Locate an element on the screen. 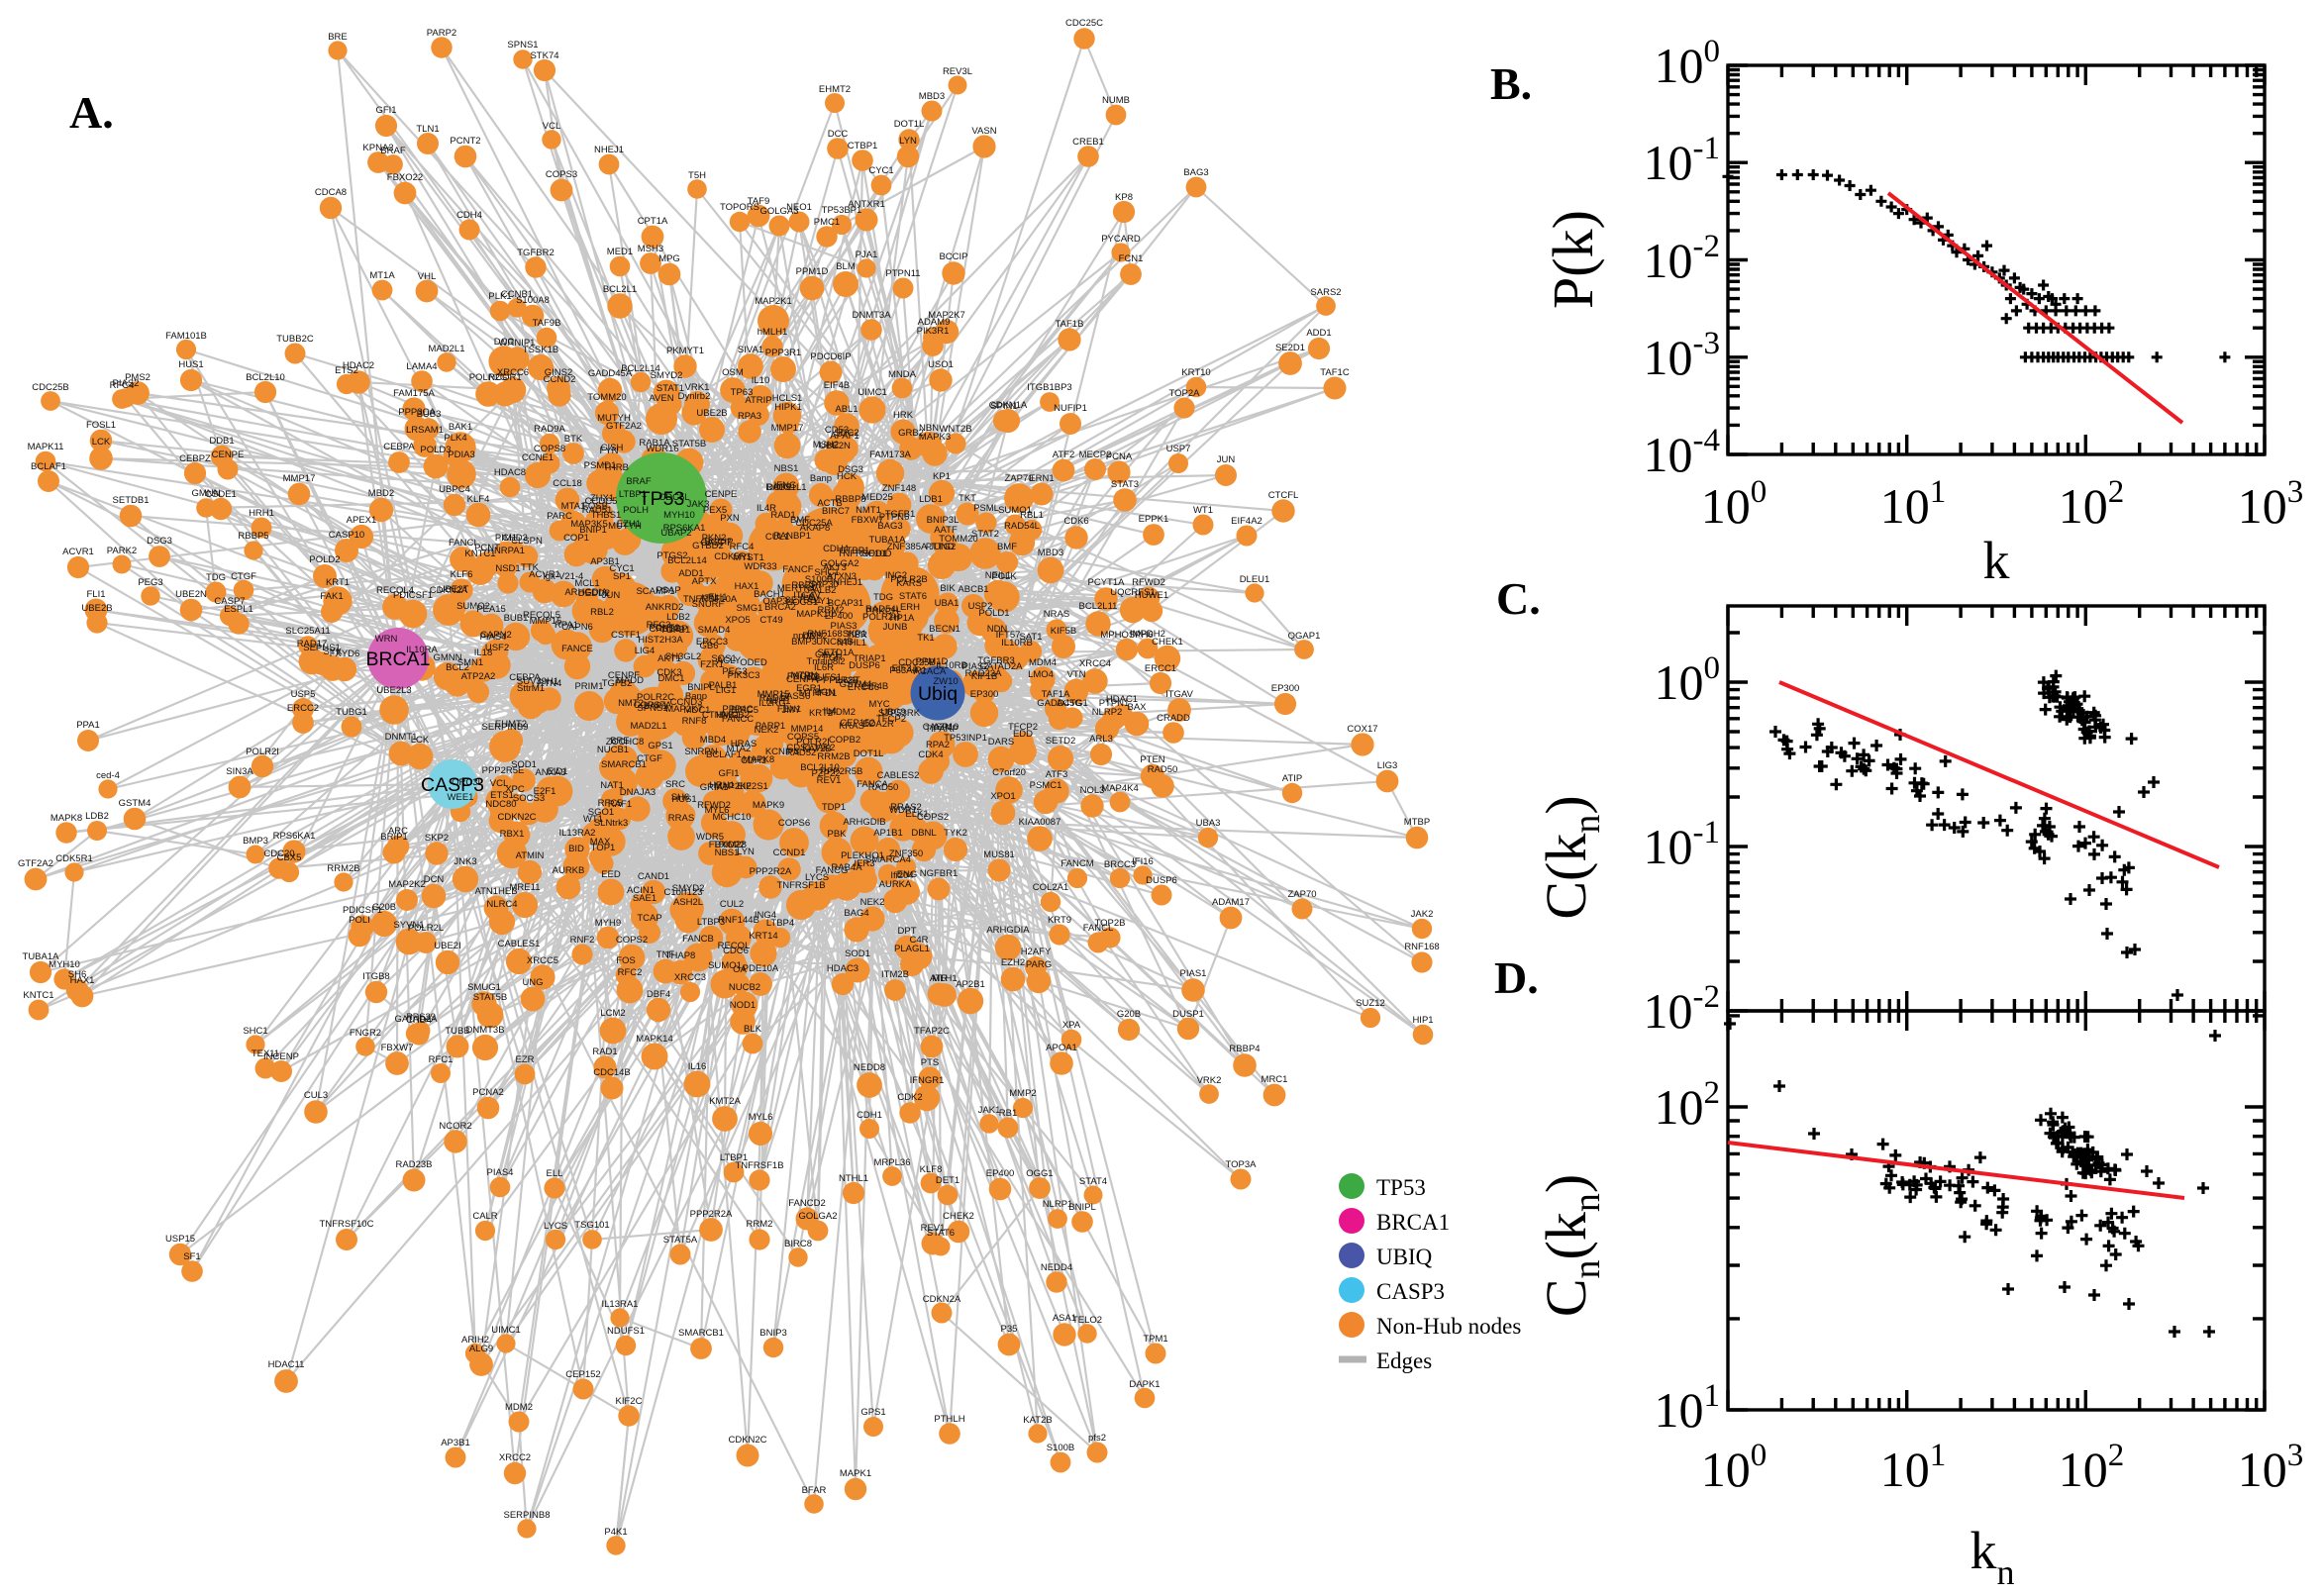  svg-text: PLK1 is located at coordinates (500, 296).